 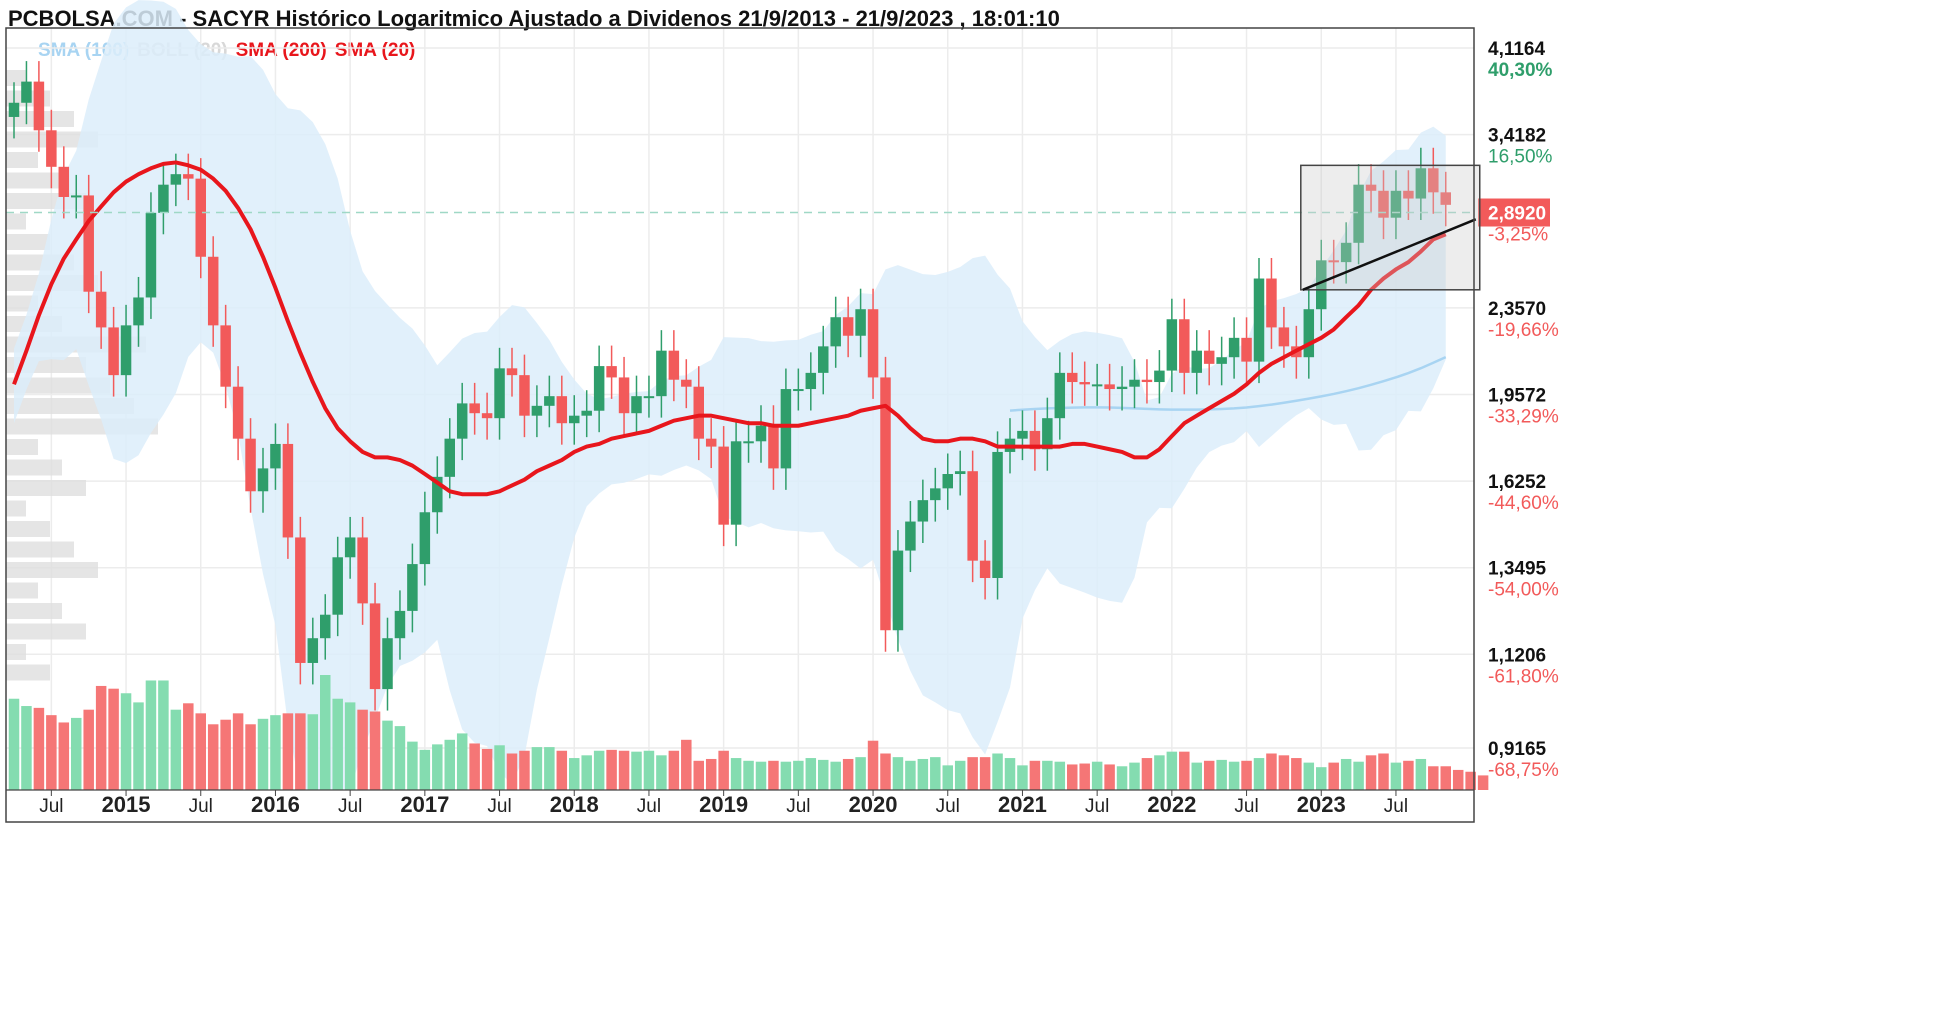 I want to click on y-tick-pct: -61,80%, so click(x=1523, y=676).